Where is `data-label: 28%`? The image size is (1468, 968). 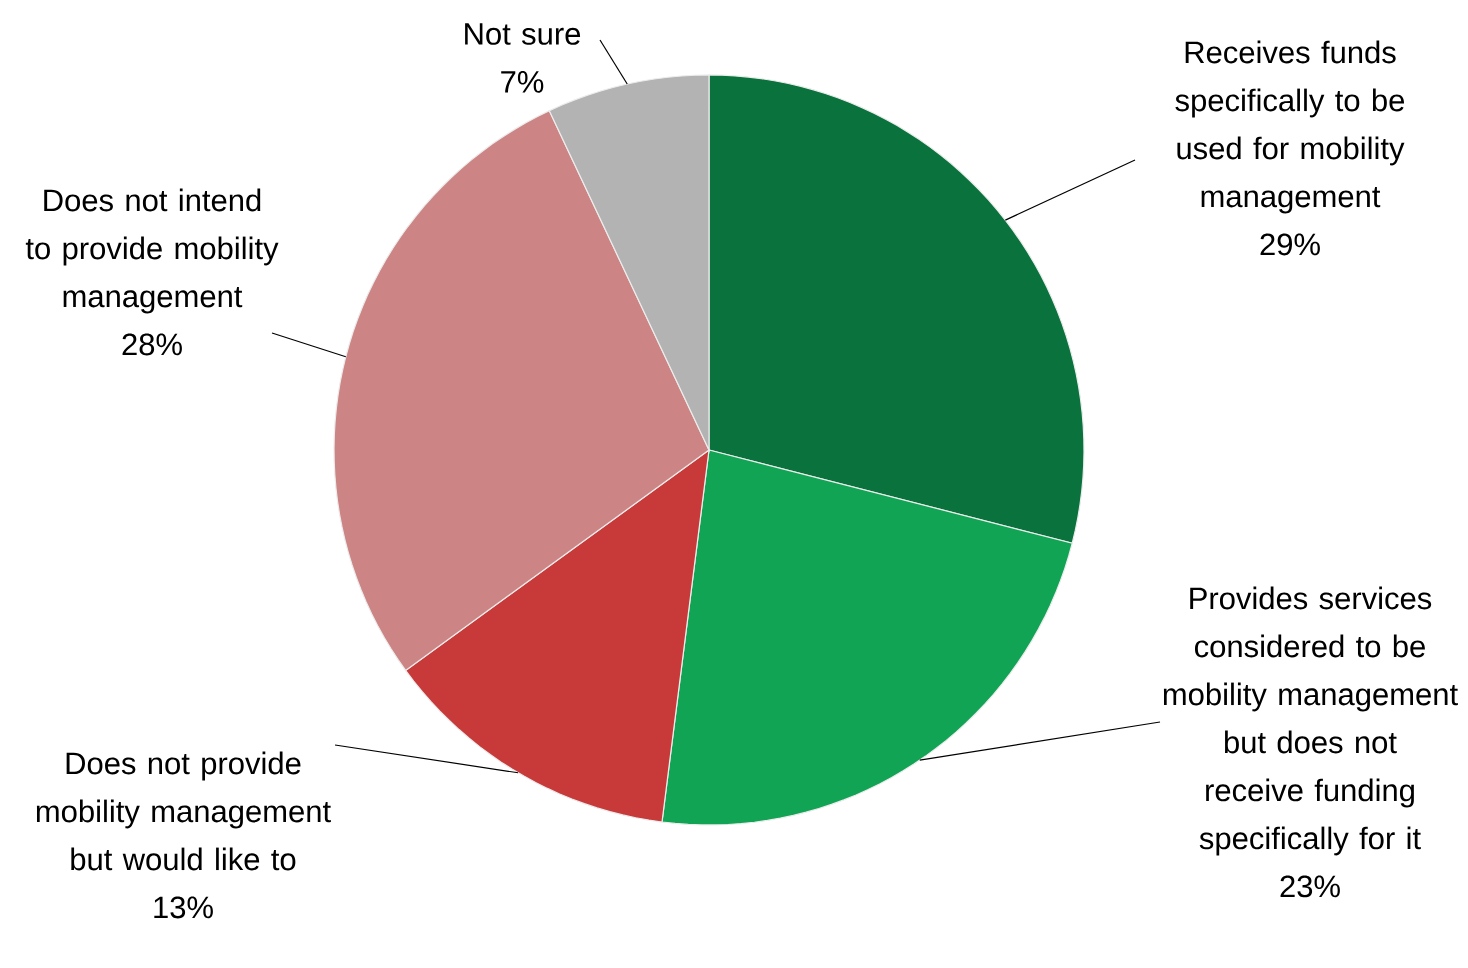 data-label: 28% is located at coordinates (152, 344).